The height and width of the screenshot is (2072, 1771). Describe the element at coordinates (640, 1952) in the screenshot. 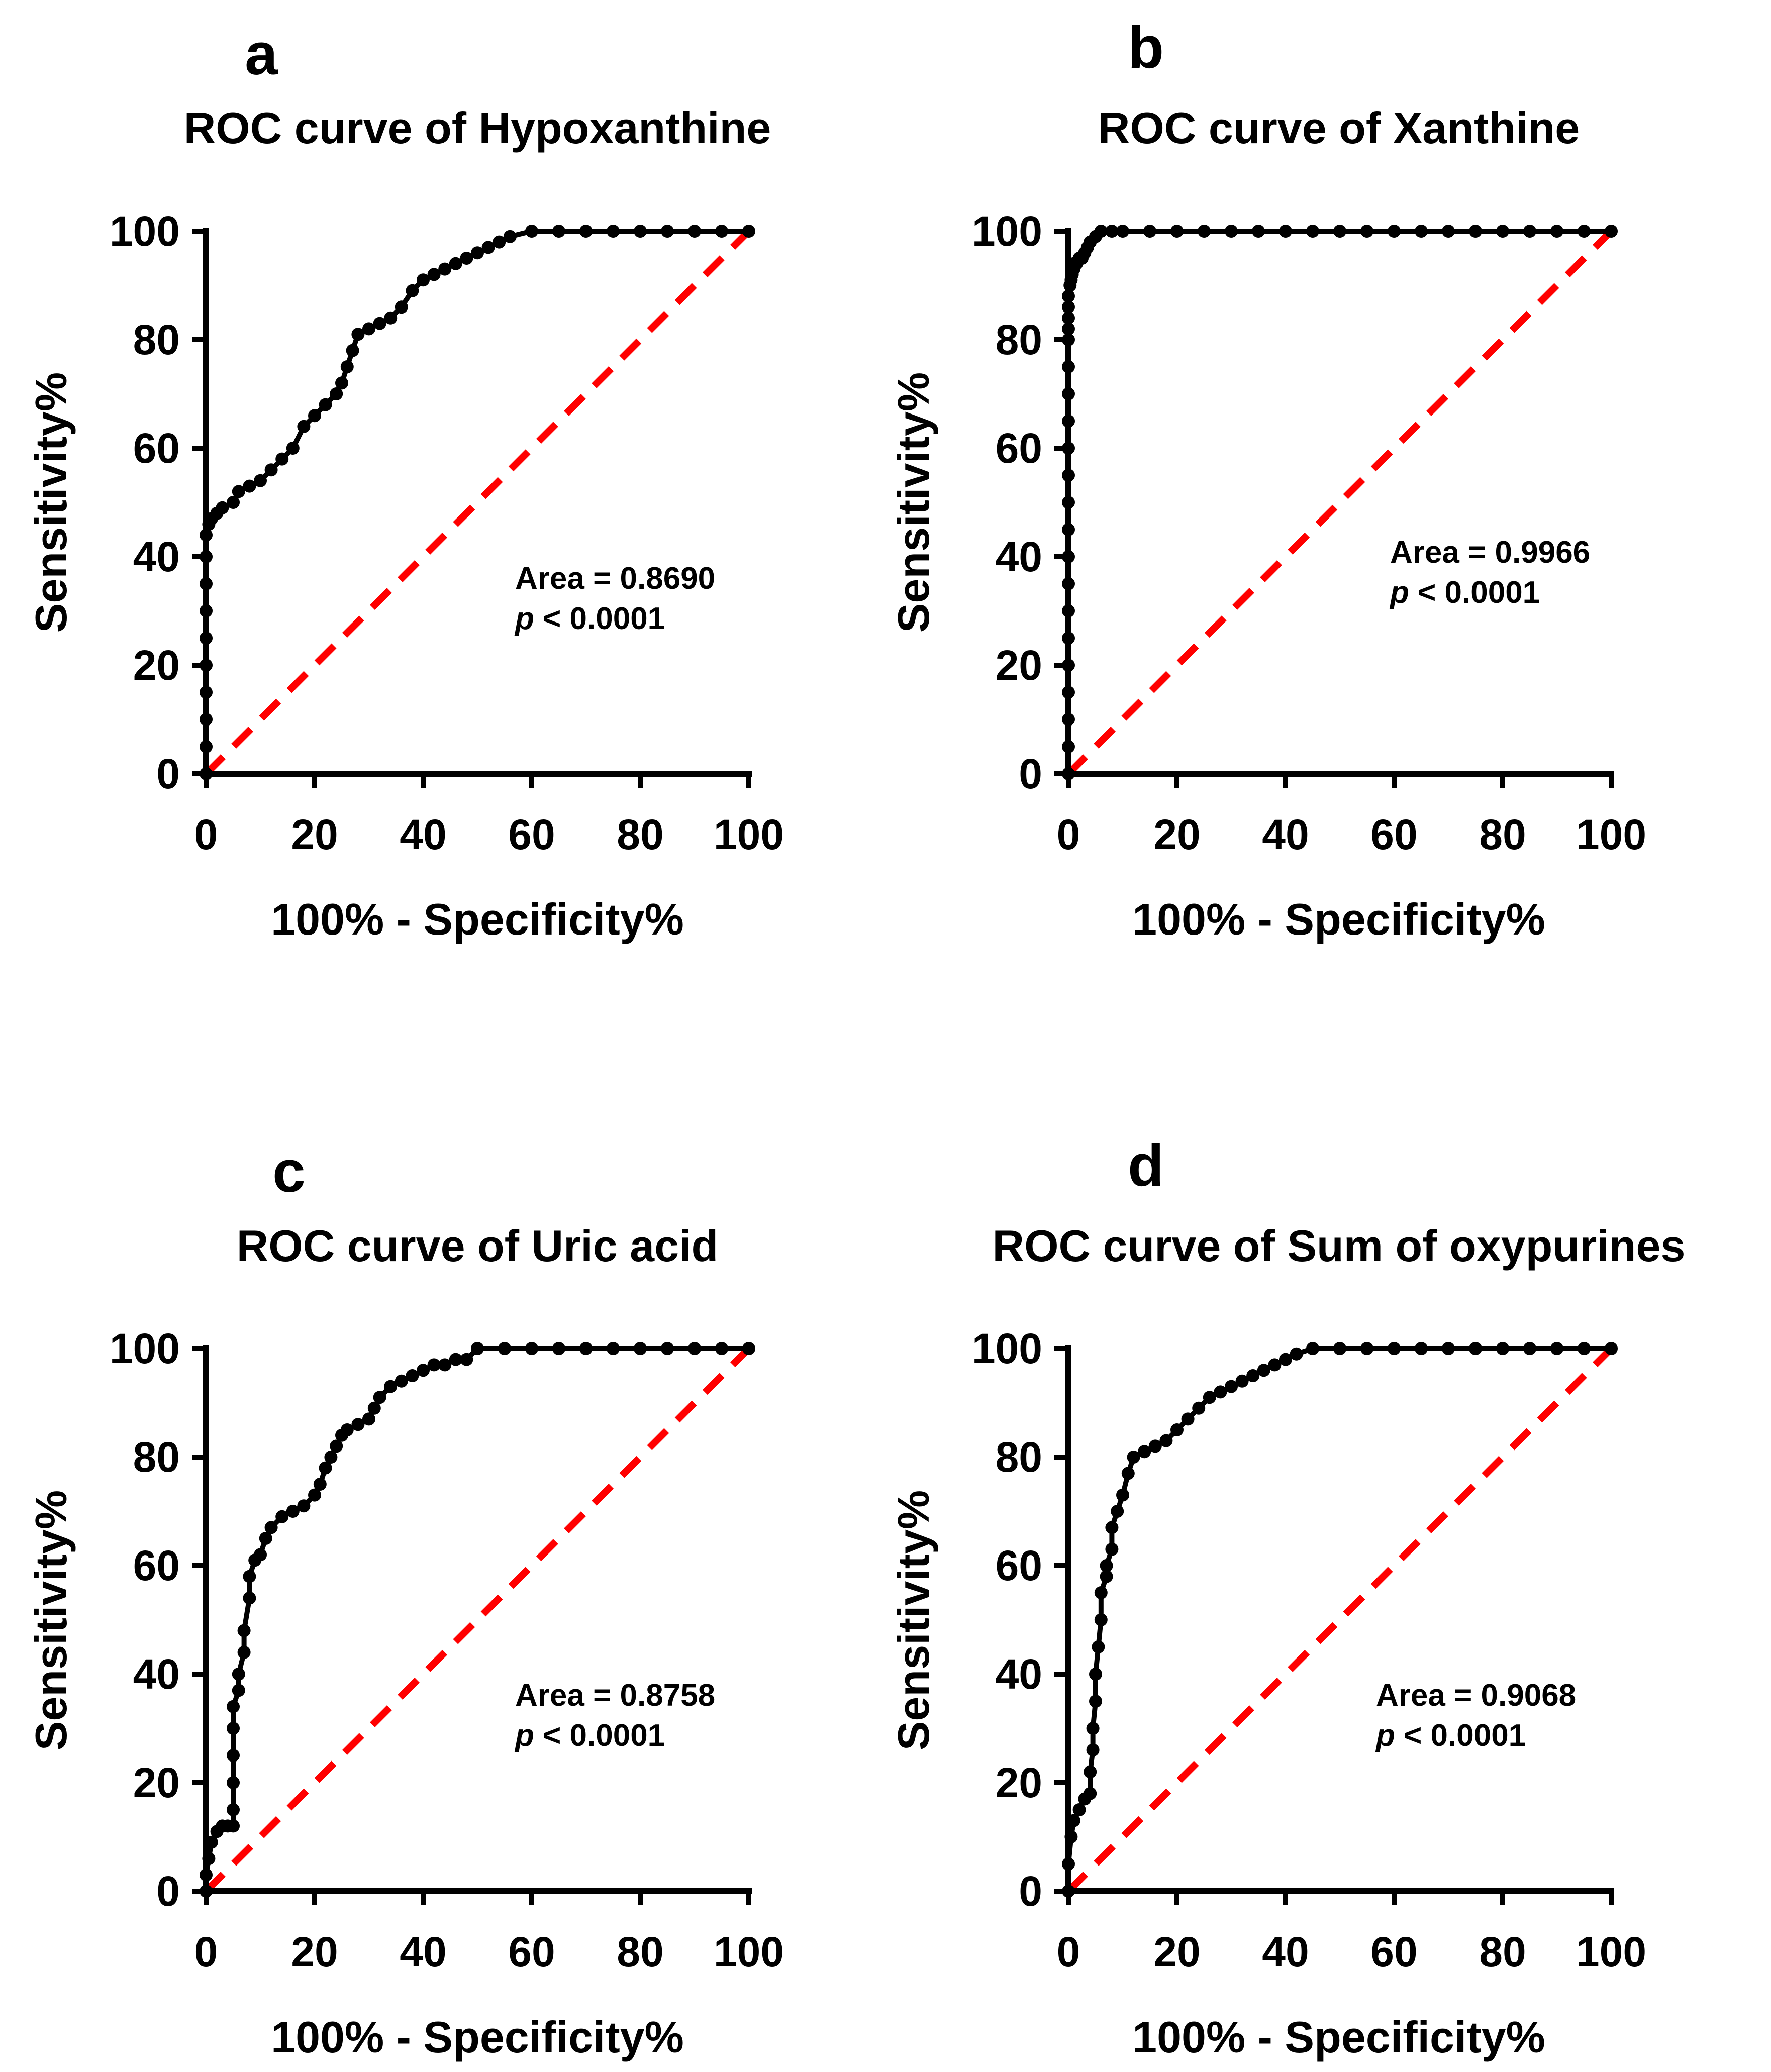

I see `x-tick-label: 80` at that location.